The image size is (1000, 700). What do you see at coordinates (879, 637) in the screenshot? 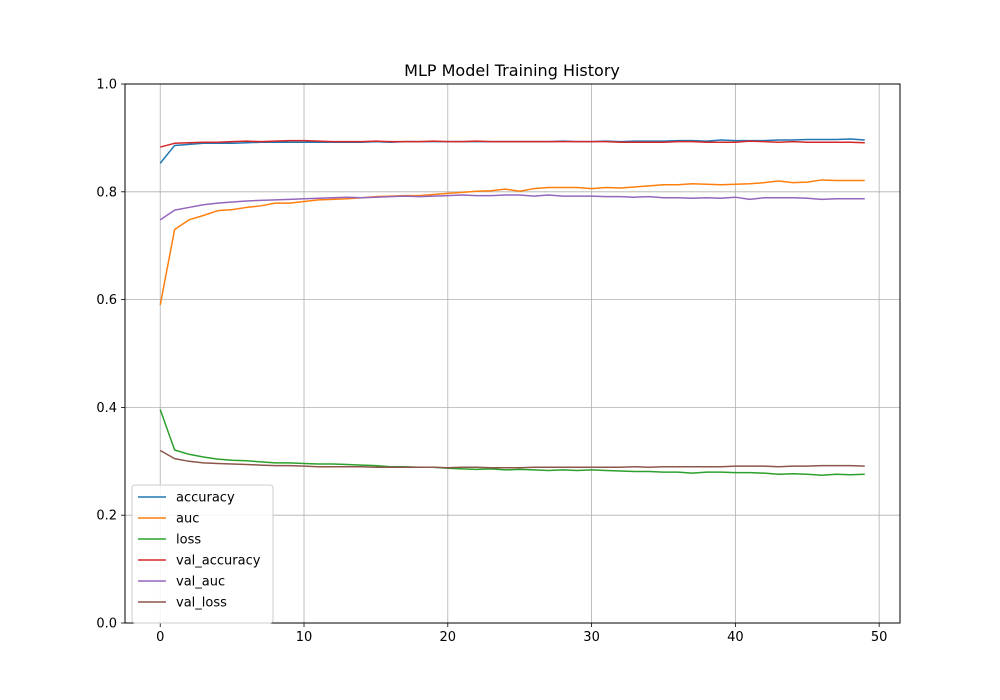
I see `x-tick-label: 50` at bounding box center [879, 637].